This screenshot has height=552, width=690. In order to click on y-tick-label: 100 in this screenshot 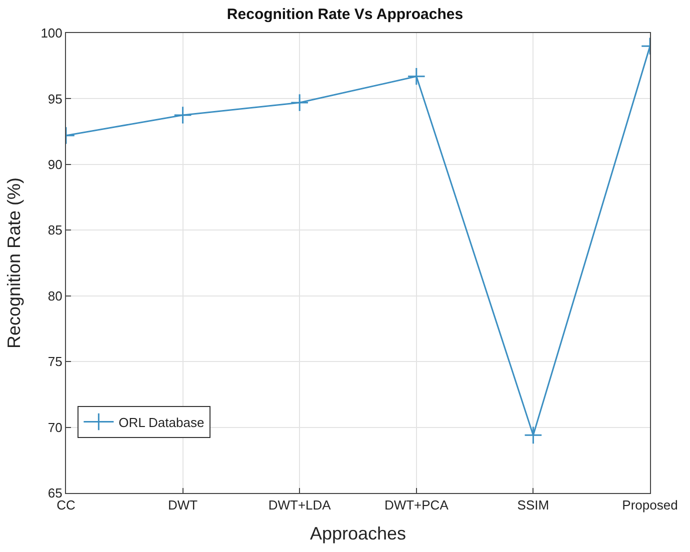, I will do `click(51, 33)`.